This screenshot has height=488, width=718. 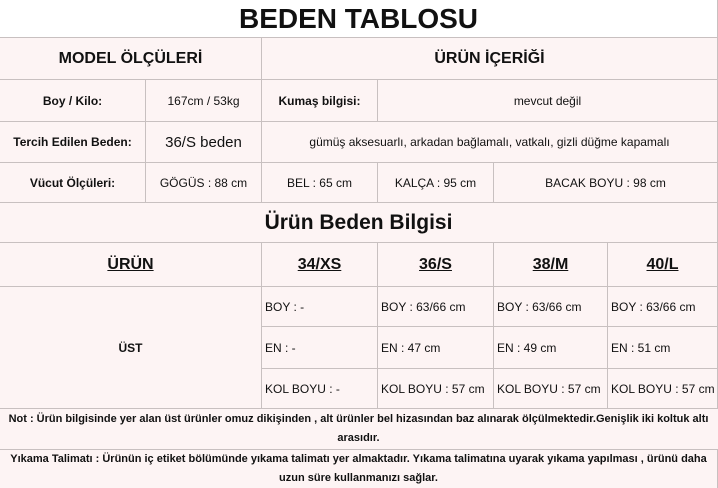 I want to click on header: 40/L, so click(x=663, y=265).